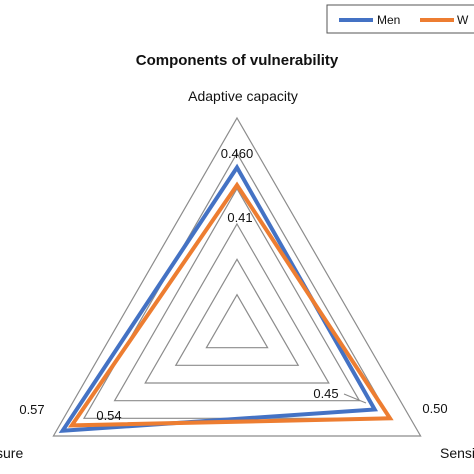 Image resolution: width=474 pixels, height=474 pixels. I want to click on legend-label-women: W, so click(463, 20).